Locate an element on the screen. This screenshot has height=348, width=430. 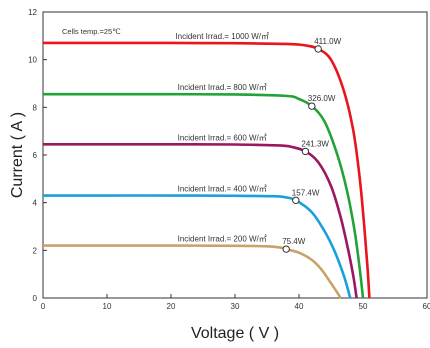
series-label-3: Incident Irrad.= 400 W/㎡ is located at coordinates (222, 189).